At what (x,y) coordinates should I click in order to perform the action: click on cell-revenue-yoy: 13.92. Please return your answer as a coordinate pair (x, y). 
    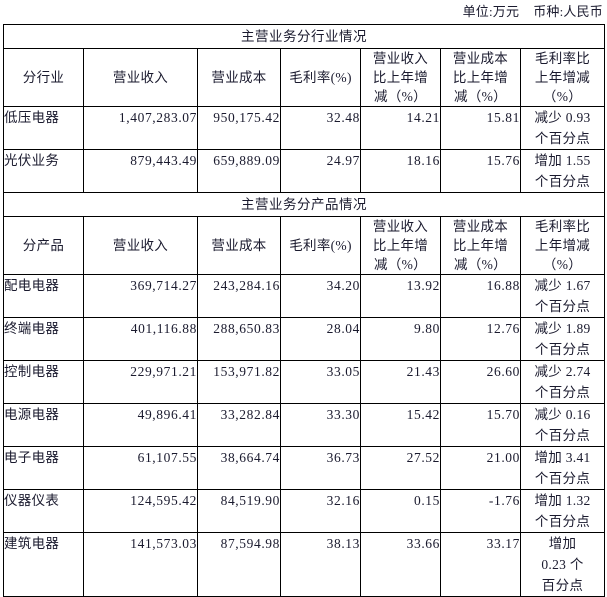
    Looking at the image, I should click on (400, 296).